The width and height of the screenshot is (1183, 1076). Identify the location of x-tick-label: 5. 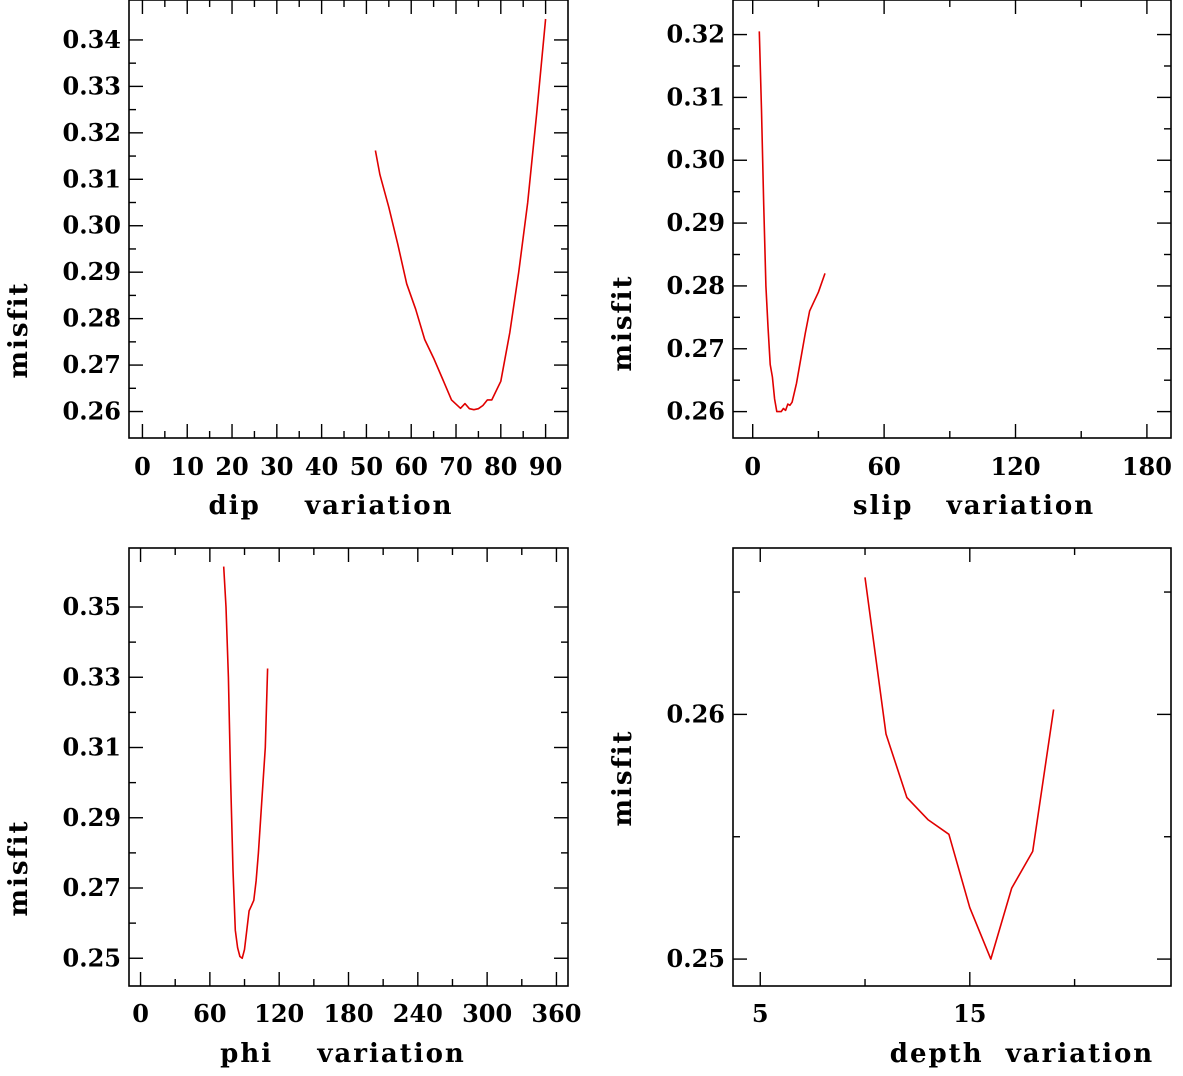
(760, 1013).